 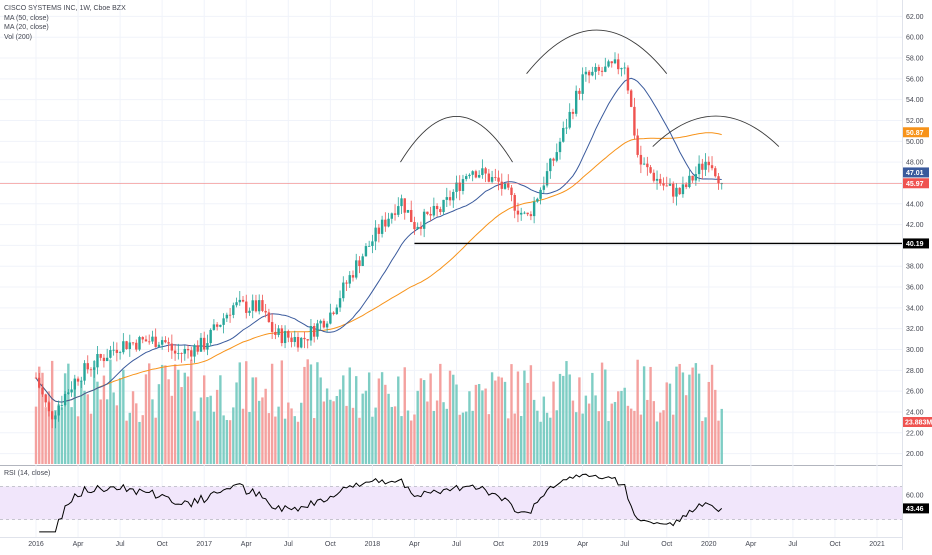 I want to click on legend-ma20: MA (20, close), so click(x=26, y=27).